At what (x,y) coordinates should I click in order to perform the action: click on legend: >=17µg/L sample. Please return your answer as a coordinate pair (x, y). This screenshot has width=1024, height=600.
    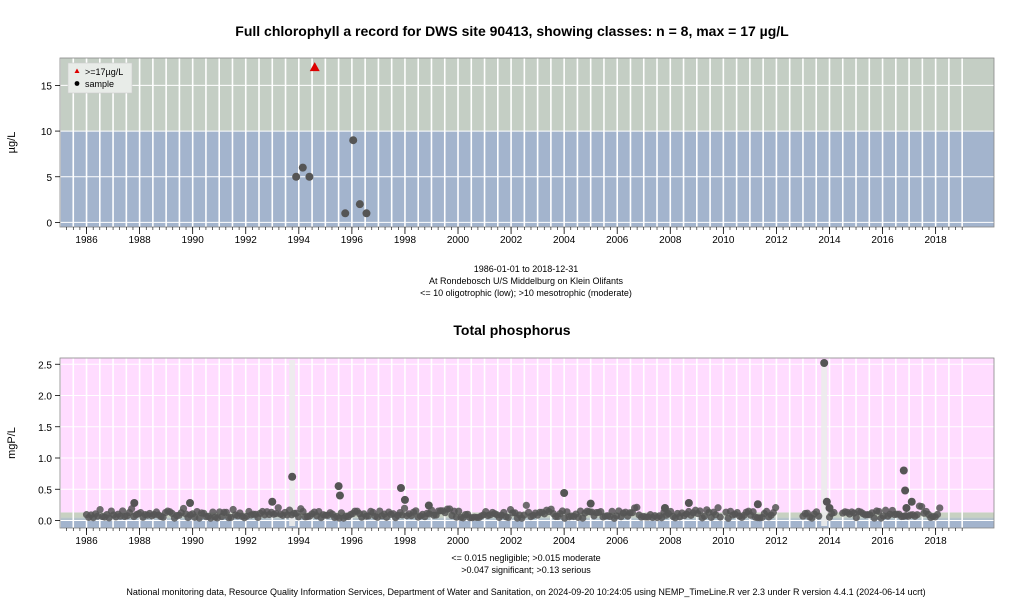
    Looking at the image, I should click on (100, 78).